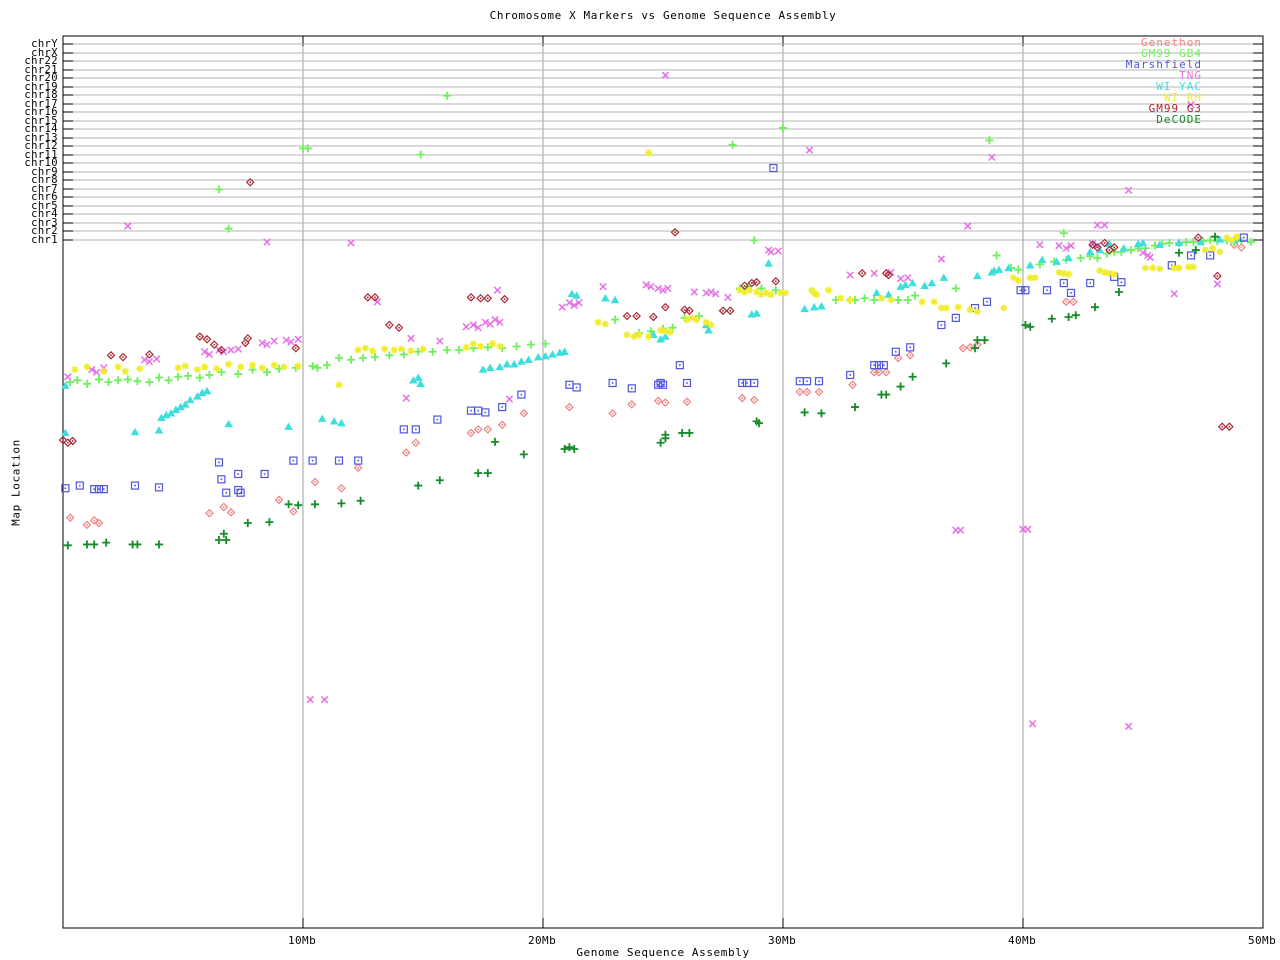 This screenshot has height=960, width=1280. I want to click on legend-entry-wi-rh: WI RH, so click(1183, 97).